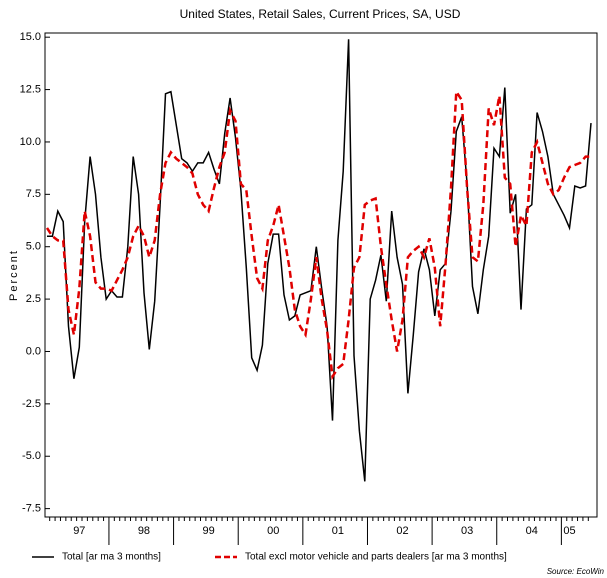 The height and width of the screenshot is (578, 607). I want to click on x-tick-label: 02, so click(402, 531).